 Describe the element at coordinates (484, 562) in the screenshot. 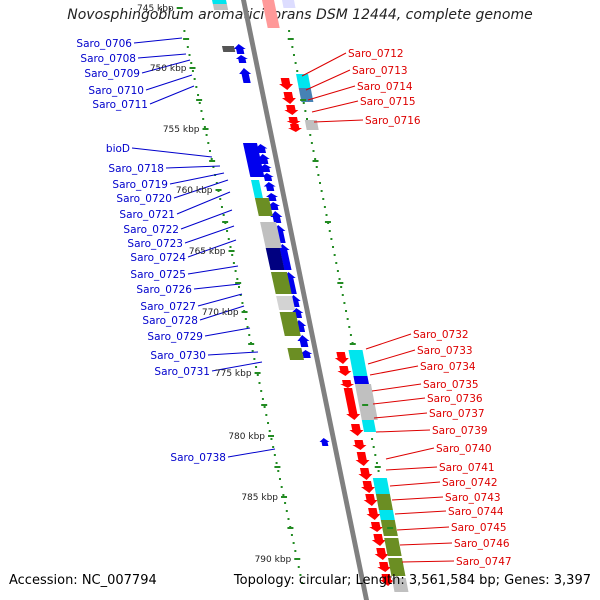

I see `gene-label-saro_0747: Saro_0747` at that location.